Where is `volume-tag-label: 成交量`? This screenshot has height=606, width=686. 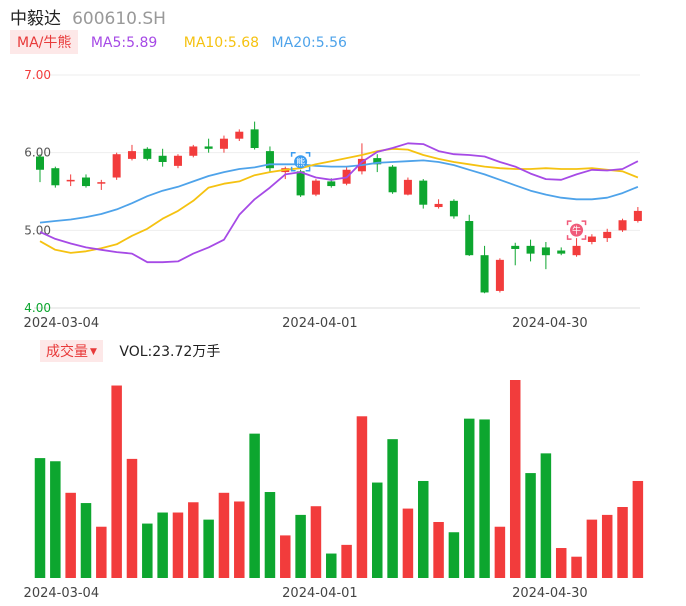 volume-tag-label: 成交量 is located at coordinates (67, 352).